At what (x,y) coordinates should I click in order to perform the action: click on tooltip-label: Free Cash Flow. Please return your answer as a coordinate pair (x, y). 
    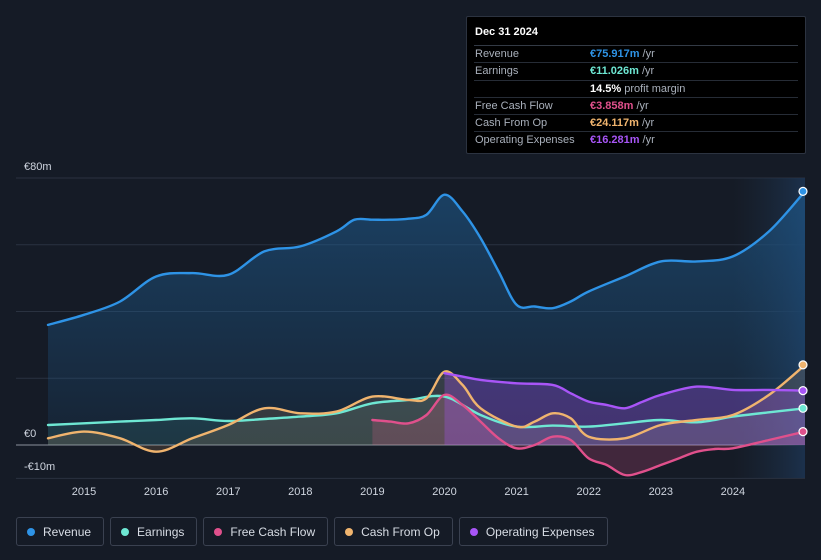
    Looking at the image, I should click on (514, 105).